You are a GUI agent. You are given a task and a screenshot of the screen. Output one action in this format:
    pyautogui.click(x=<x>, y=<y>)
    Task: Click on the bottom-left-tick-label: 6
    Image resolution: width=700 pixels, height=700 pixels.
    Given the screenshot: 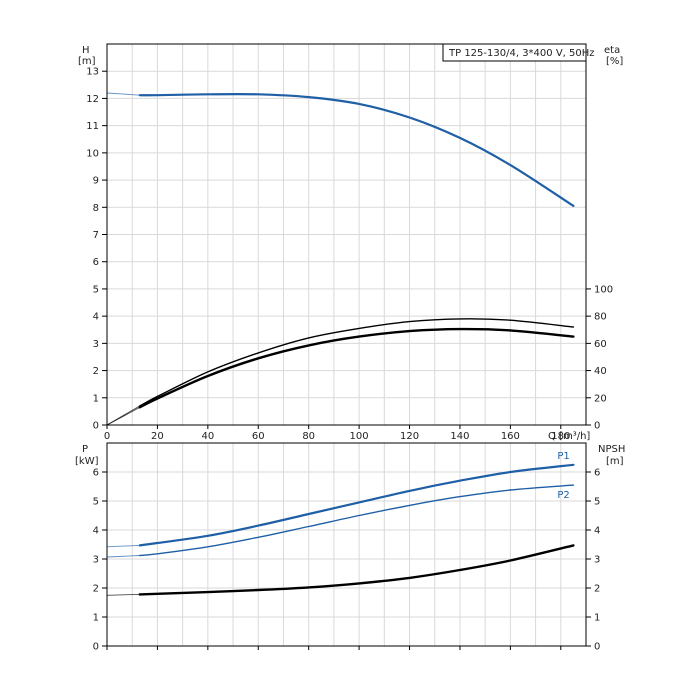 What is the action you would take?
    pyautogui.click(x=96, y=473)
    